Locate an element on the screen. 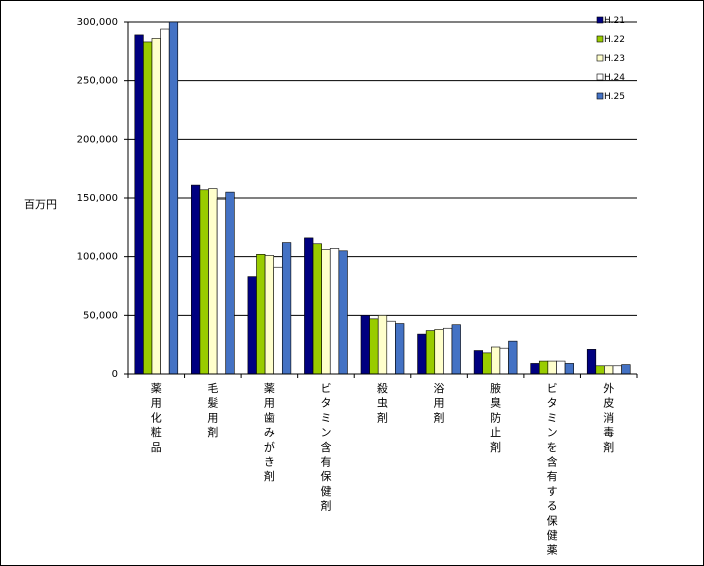  category-label-char: 粧 is located at coordinates (156, 432).